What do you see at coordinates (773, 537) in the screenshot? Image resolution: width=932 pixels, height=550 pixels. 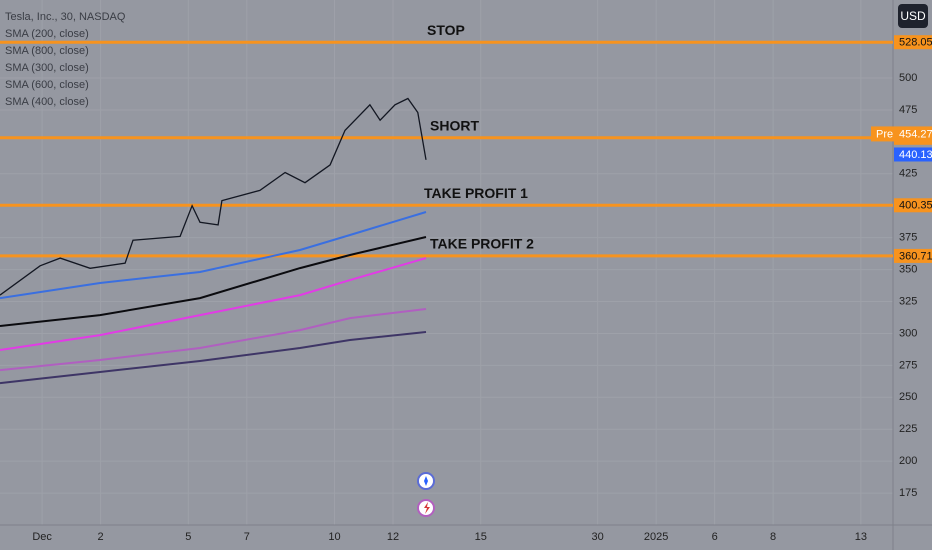 I see `x-tick-label: 8` at bounding box center [773, 537].